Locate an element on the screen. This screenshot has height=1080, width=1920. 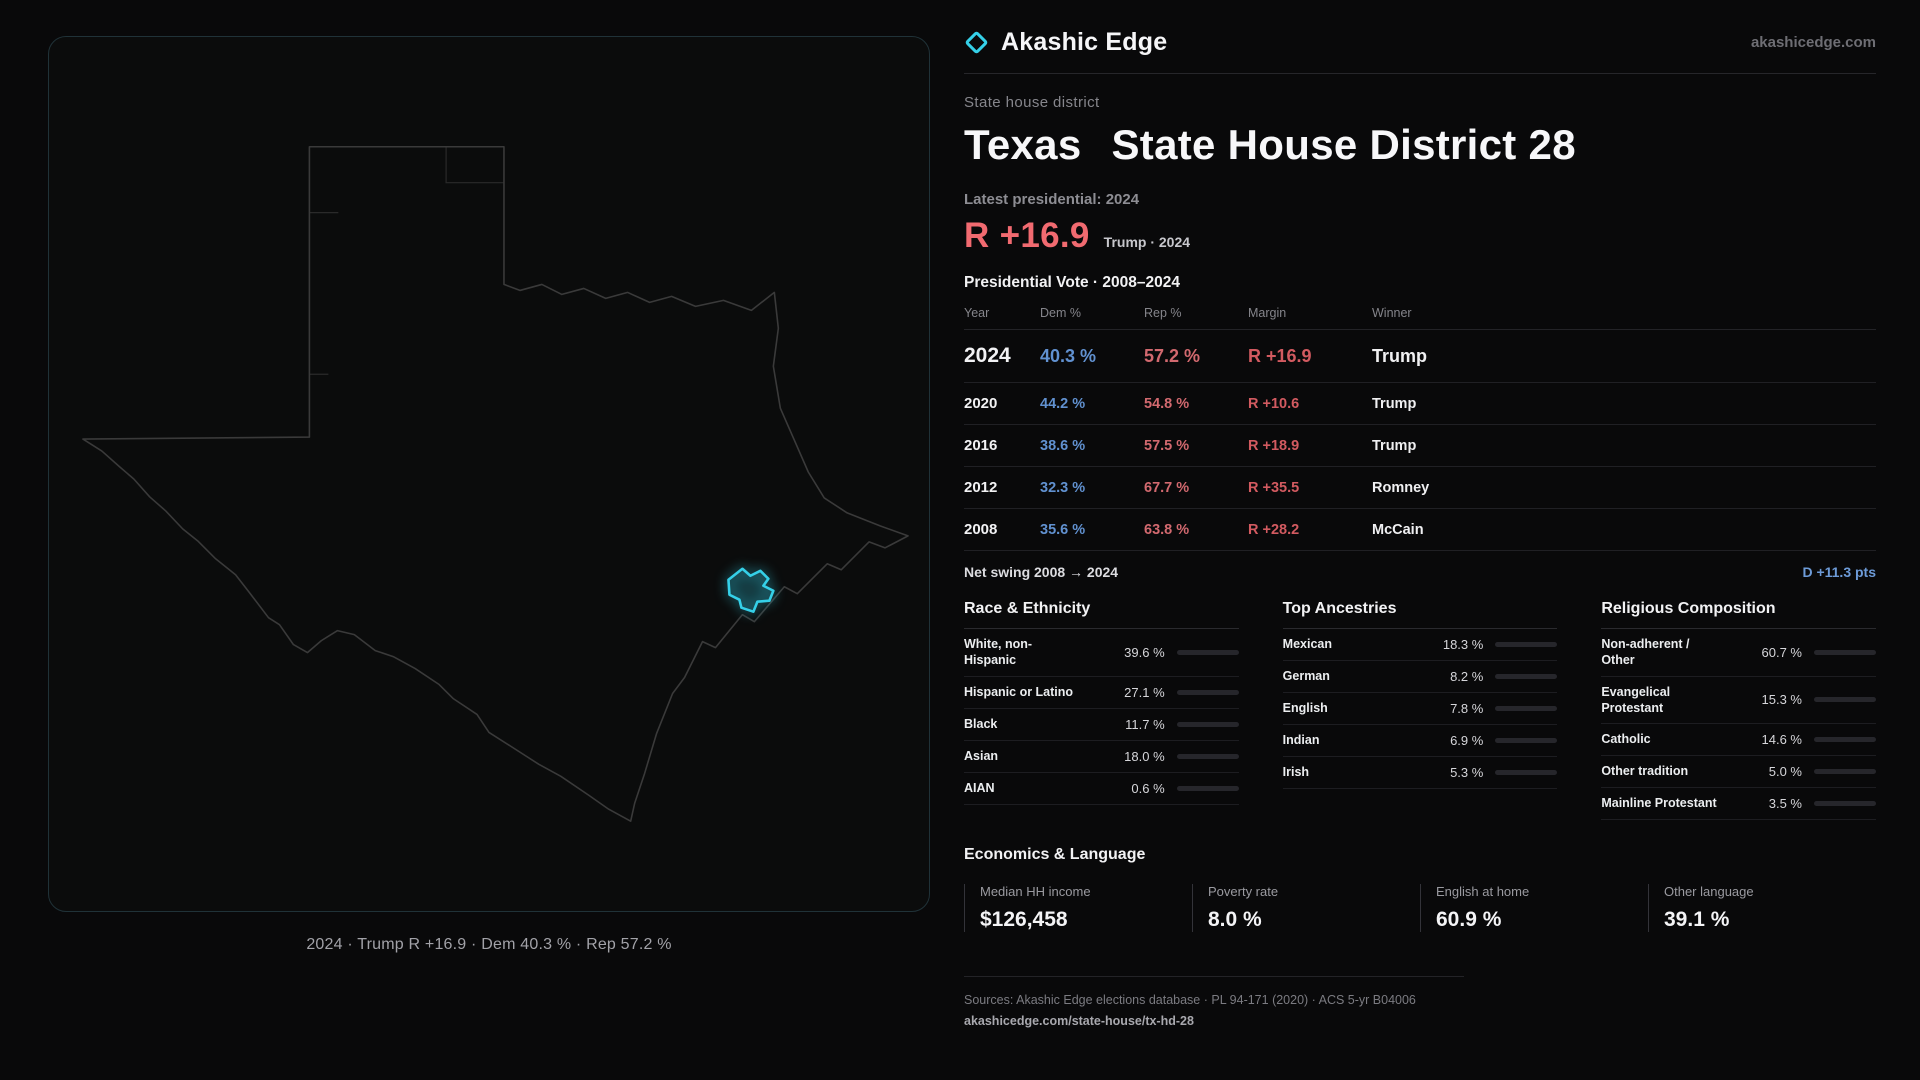
stat-value: 8.0 % is located at coordinates (1235, 919).